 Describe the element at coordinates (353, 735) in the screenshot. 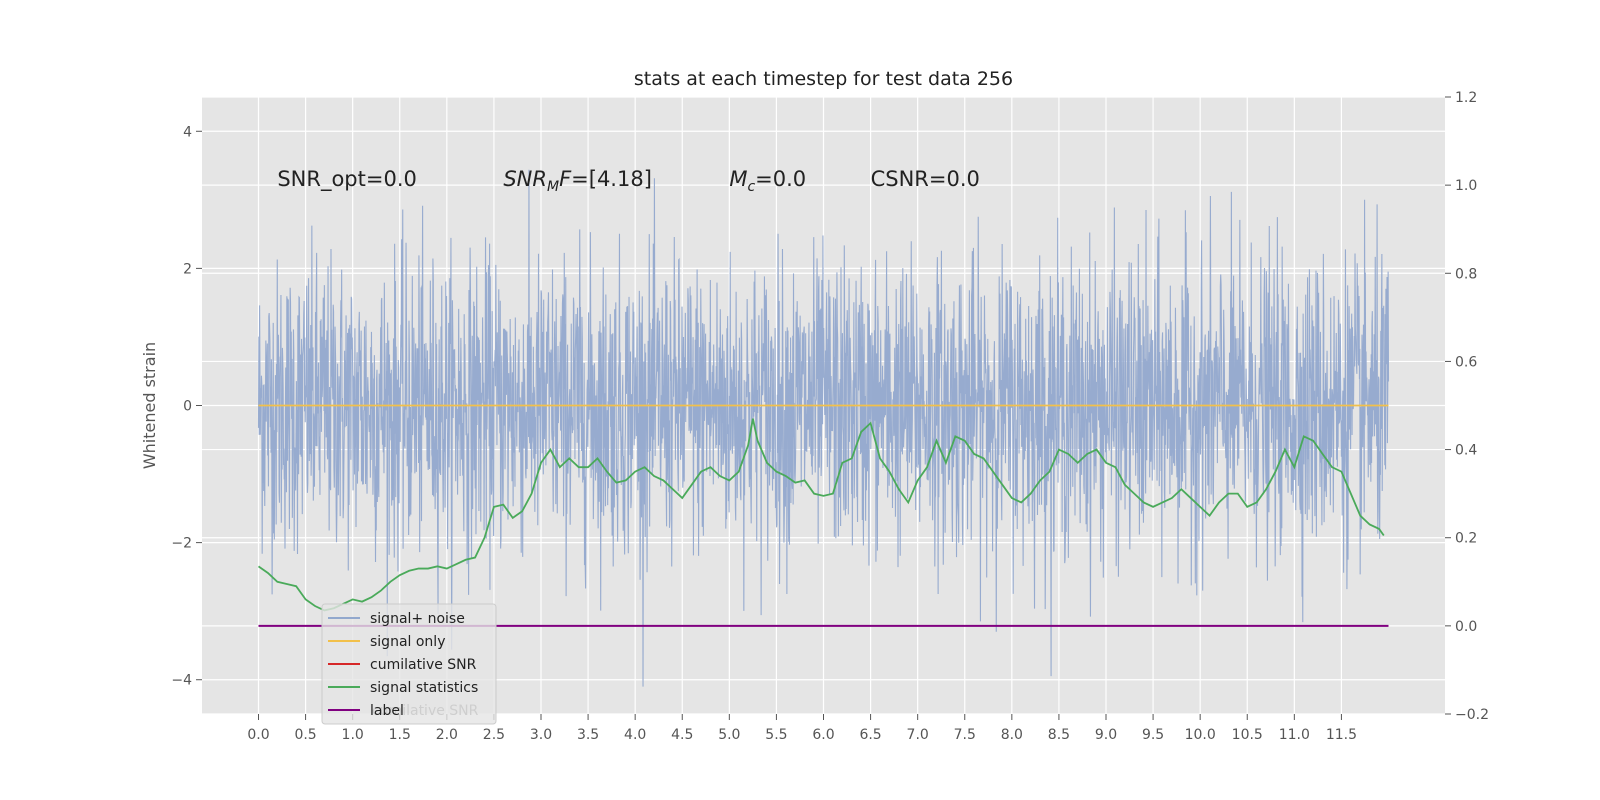

I see `x-tick-label: 1.0` at that location.